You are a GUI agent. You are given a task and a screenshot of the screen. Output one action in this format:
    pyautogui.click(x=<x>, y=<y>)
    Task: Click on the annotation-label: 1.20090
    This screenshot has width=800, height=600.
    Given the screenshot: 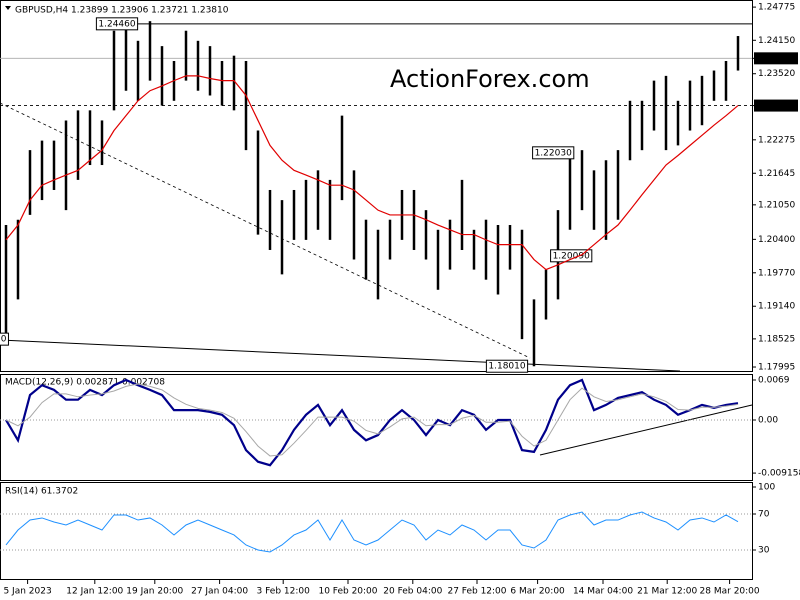 What is the action you would take?
    pyautogui.click(x=571, y=256)
    